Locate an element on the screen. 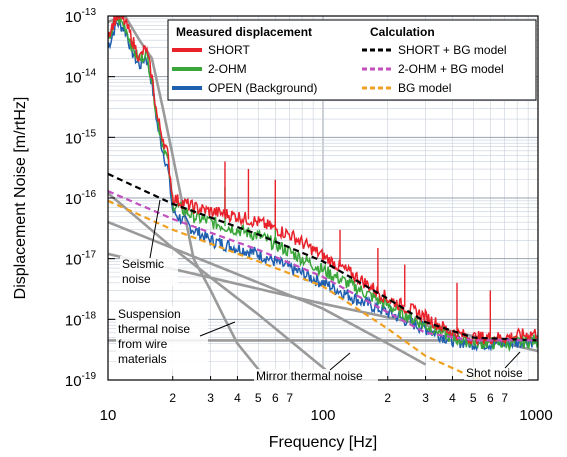 The image size is (567, 457). y-tick-label: 10-16 is located at coordinates (81, 198).